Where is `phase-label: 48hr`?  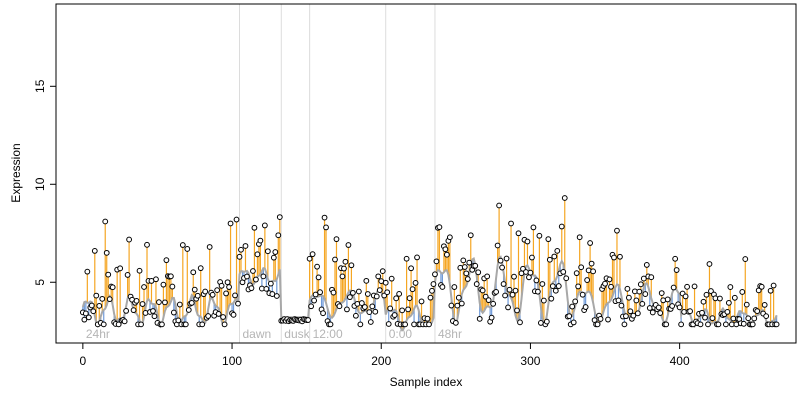 phase-label: 48hr is located at coordinates (450, 334).